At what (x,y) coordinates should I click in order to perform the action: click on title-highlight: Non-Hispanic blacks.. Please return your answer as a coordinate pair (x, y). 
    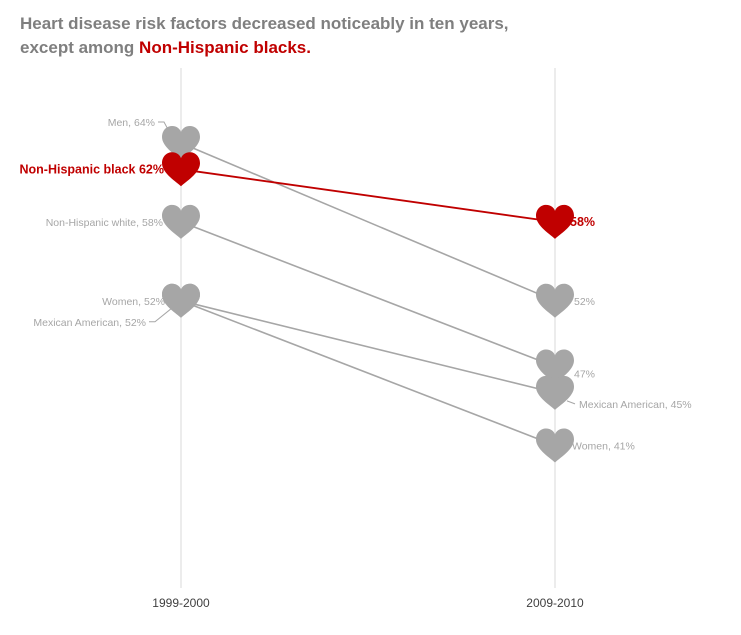
    Looking at the image, I should click on (225, 47).